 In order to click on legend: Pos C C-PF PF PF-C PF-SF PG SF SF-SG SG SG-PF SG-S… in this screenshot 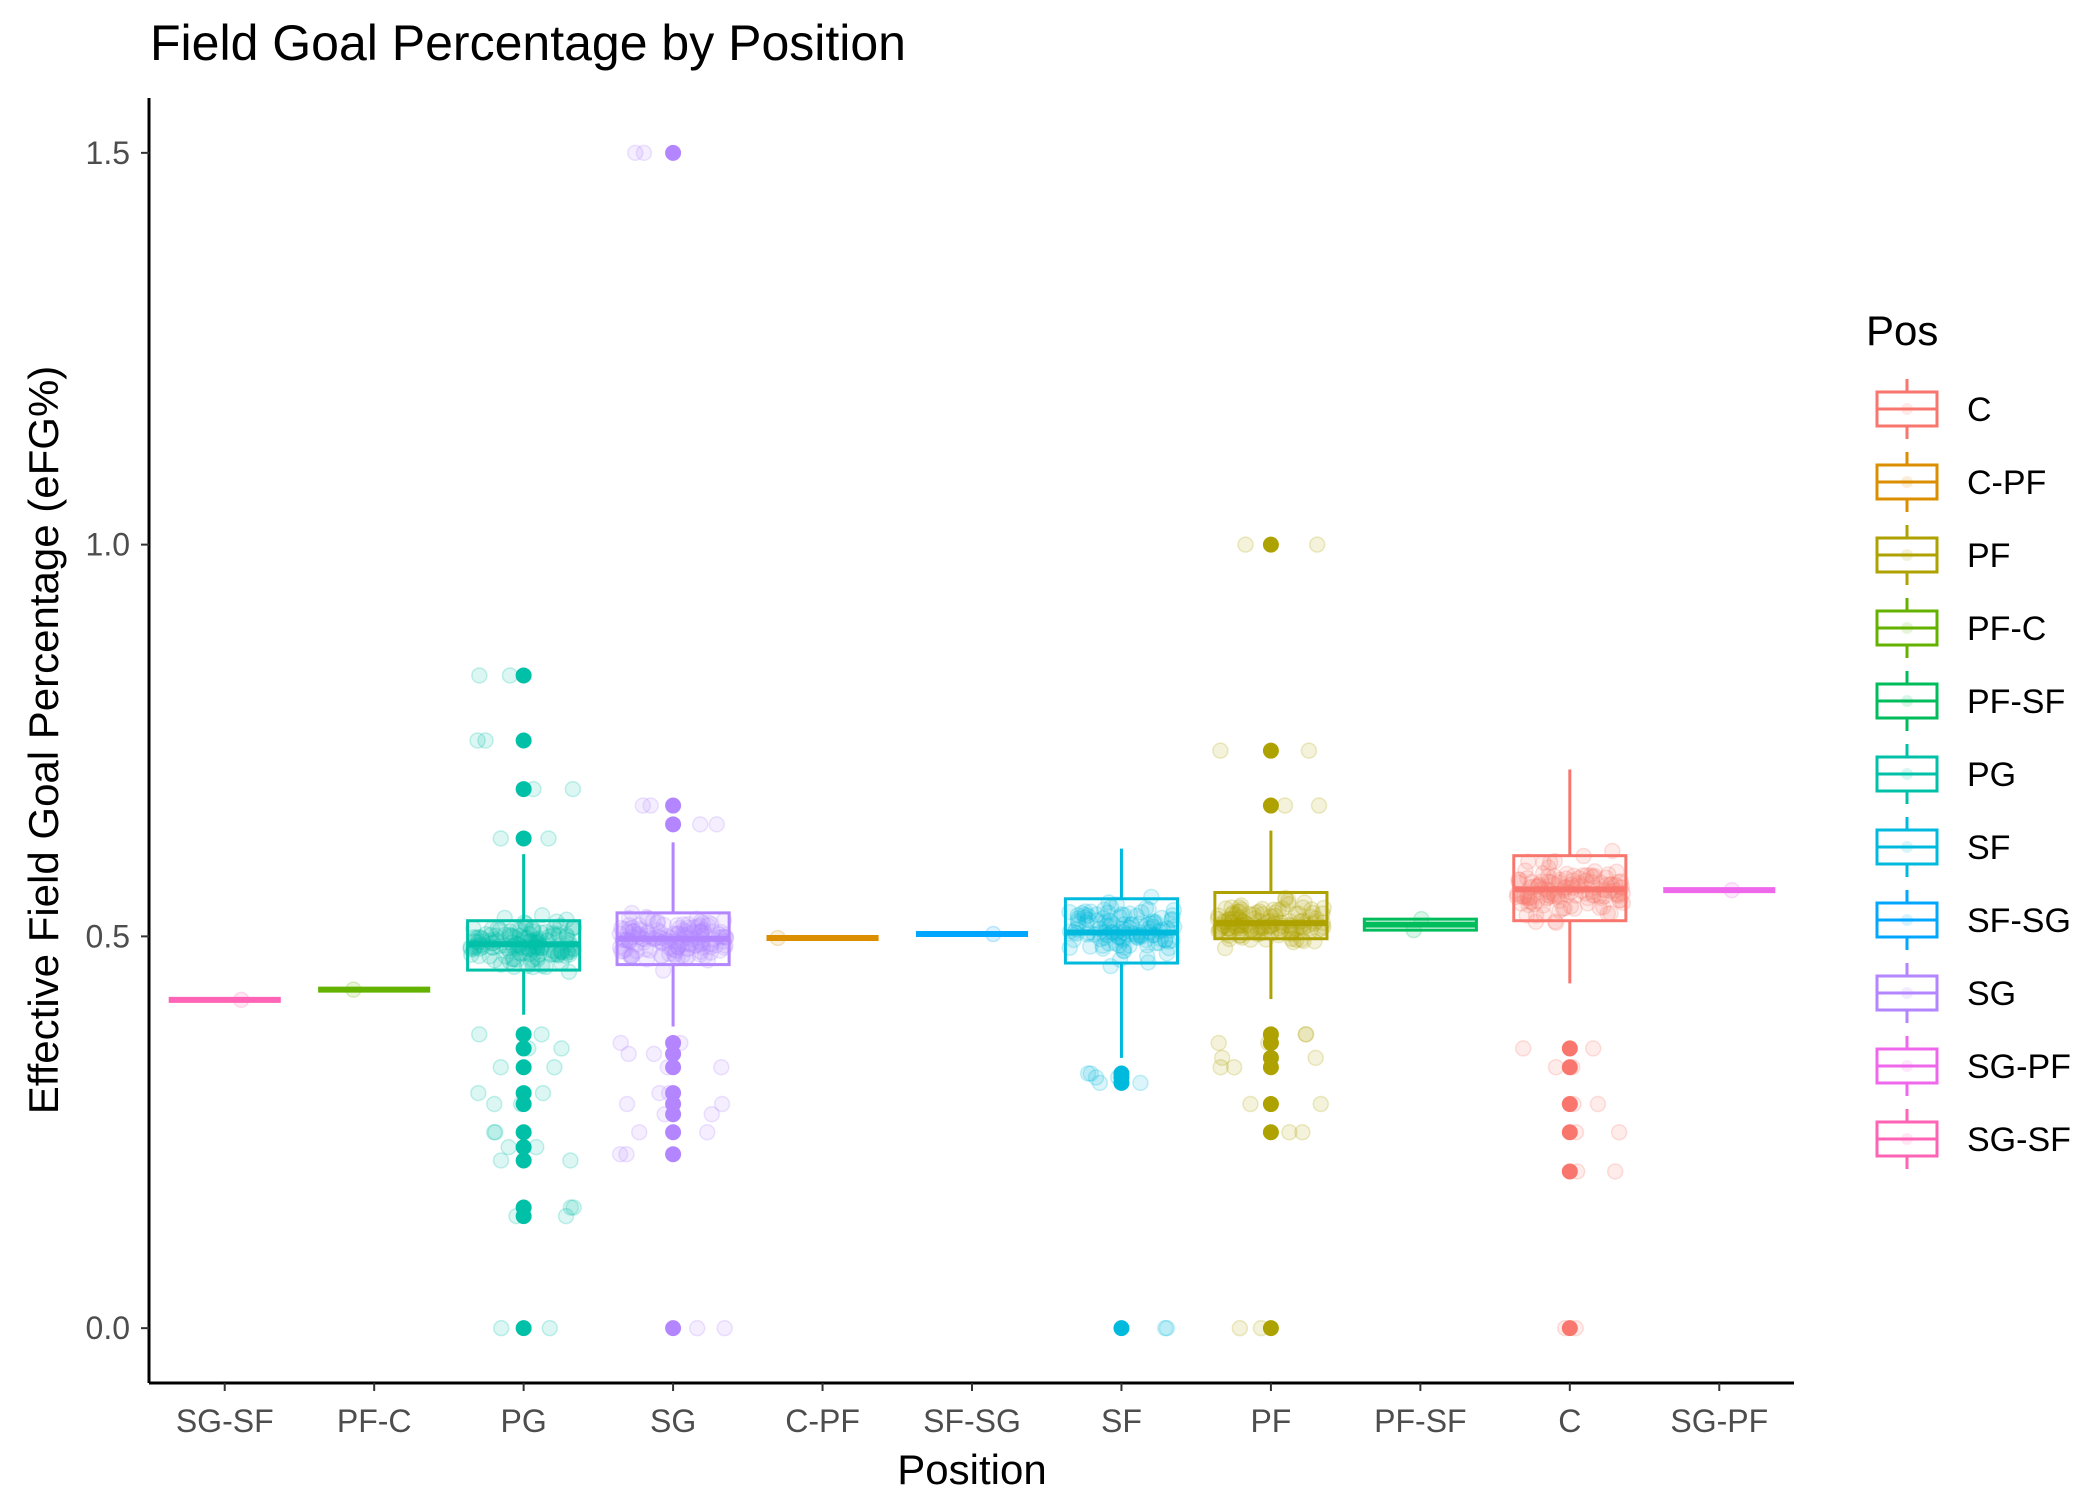, I will do `click(1968, 738)`.